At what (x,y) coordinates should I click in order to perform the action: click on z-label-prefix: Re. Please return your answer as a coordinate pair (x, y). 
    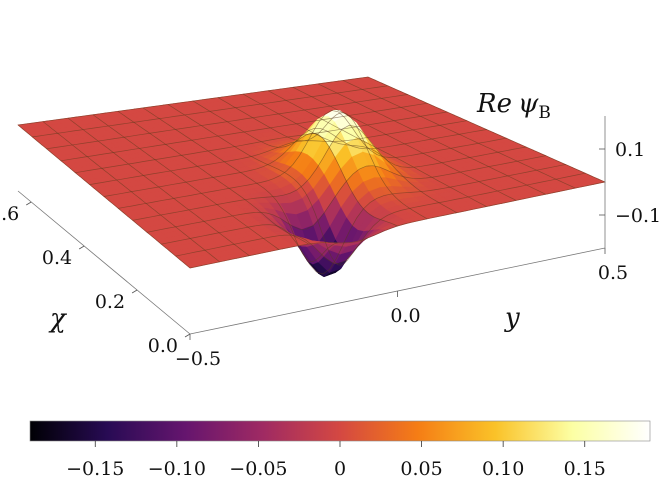
    Looking at the image, I should click on (494, 104).